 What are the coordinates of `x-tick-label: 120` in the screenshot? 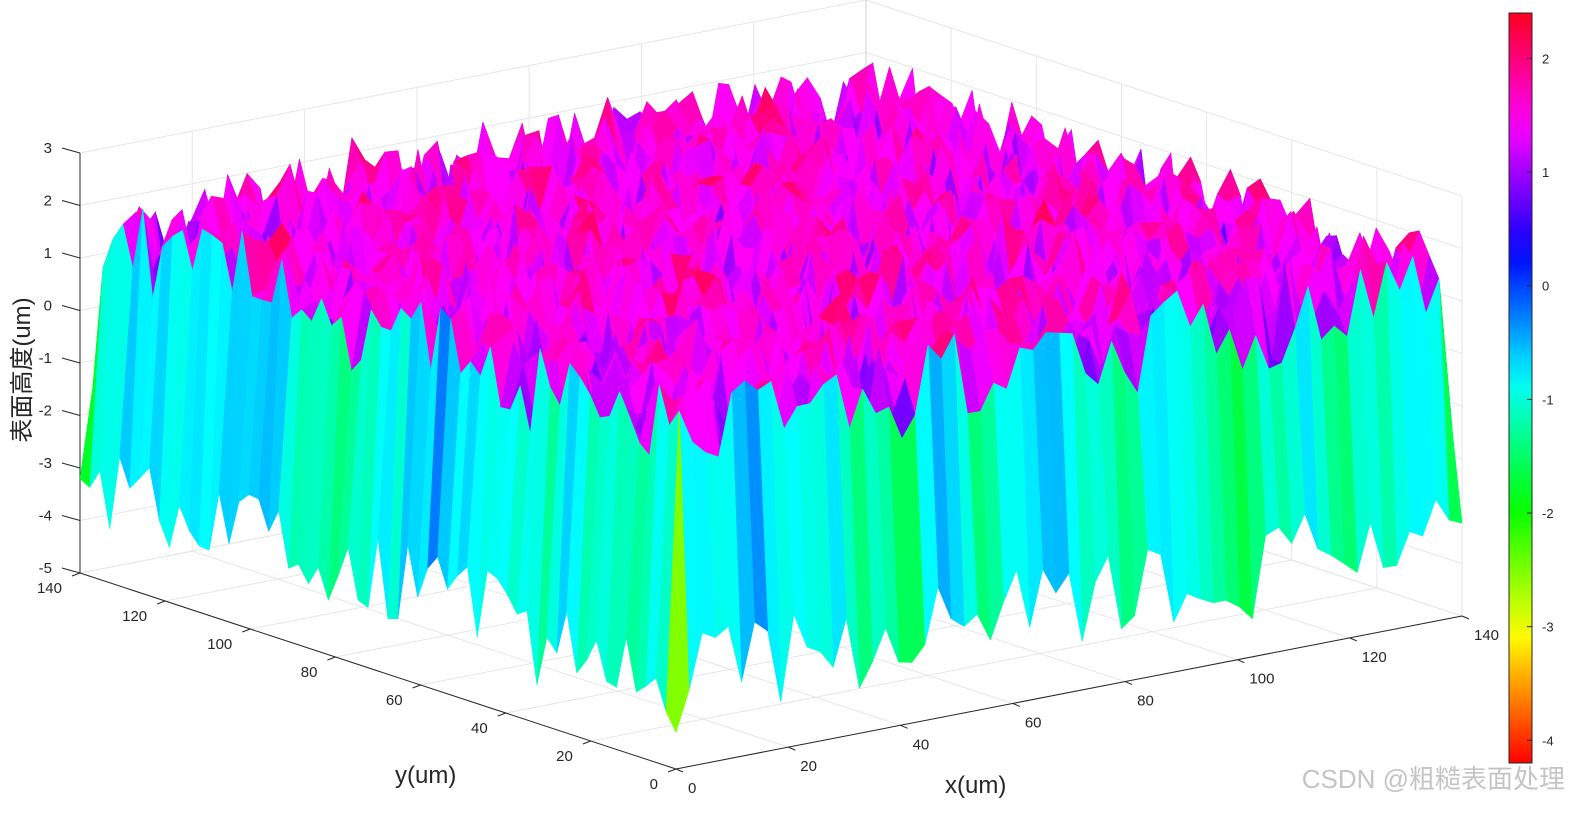 It's located at (1374, 657).